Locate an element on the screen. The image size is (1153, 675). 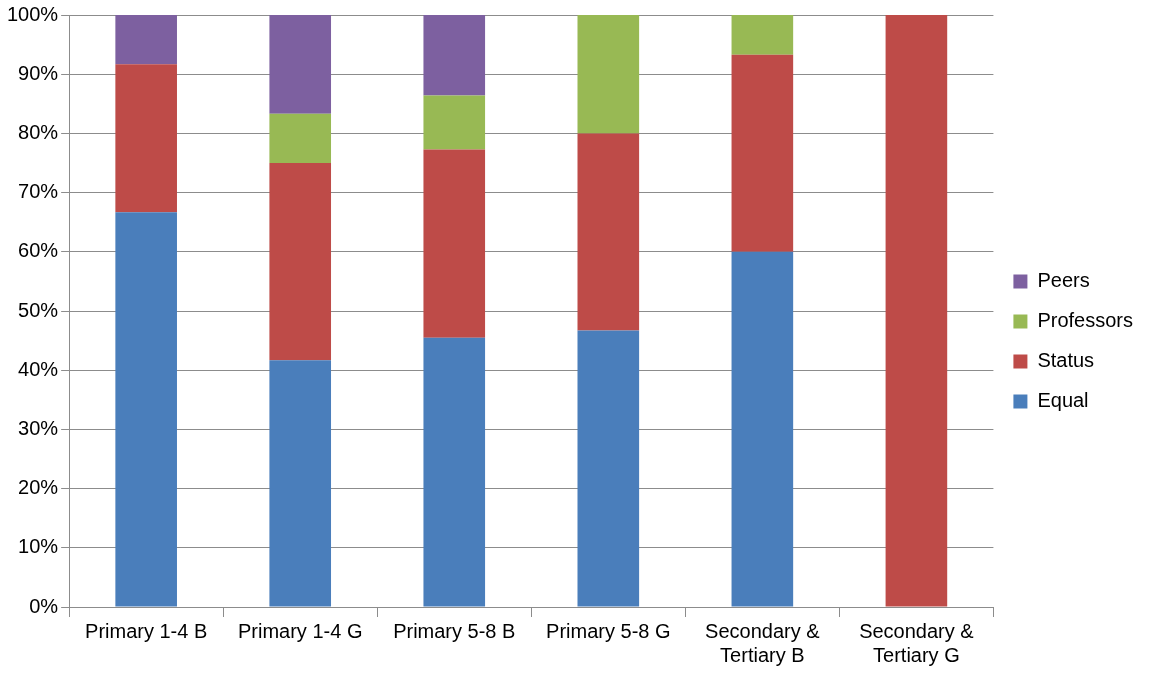
y-tick-label: 60% is located at coordinates (38, 250).